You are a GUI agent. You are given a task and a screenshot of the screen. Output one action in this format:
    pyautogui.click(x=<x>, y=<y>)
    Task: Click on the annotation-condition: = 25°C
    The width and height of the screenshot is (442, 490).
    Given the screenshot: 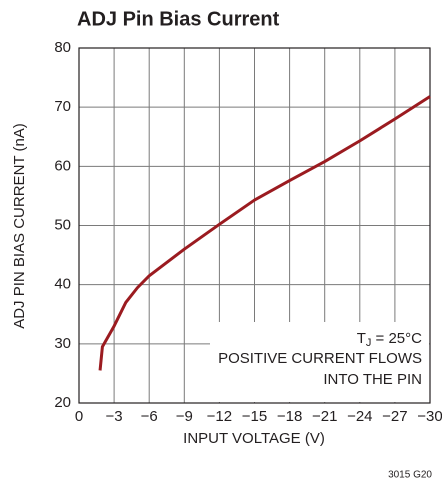 What is the action you would take?
    pyautogui.click(x=396, y=338)
    